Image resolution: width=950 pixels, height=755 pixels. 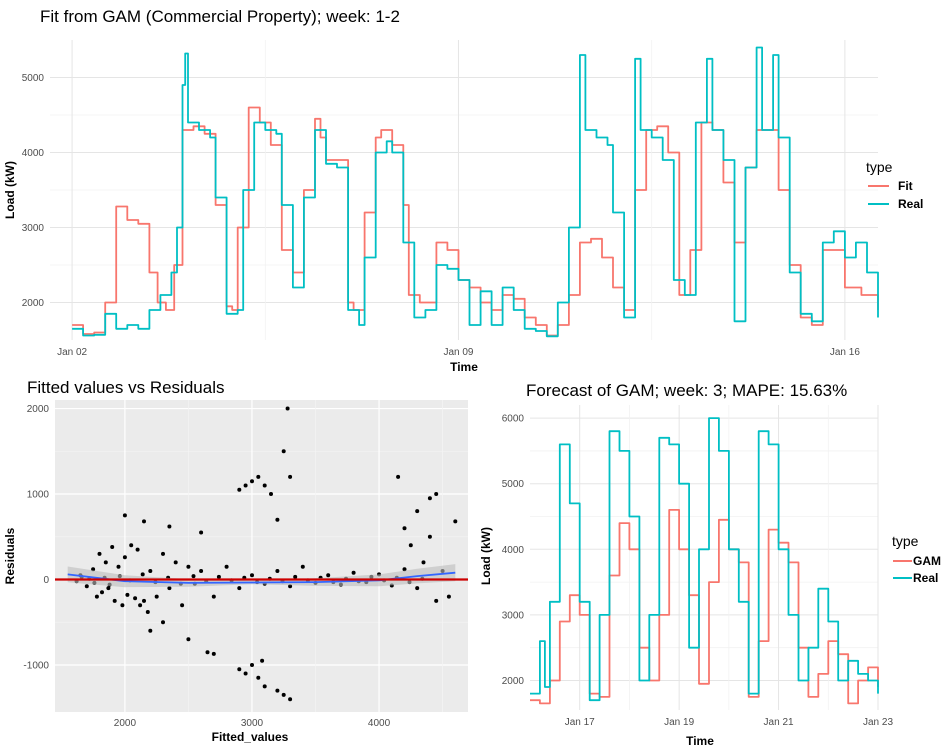 What do you see at coordinates (36, 665) in the screenshot?
I see `residuals-ytick-label: -1000` at bounding box center [36, 665].